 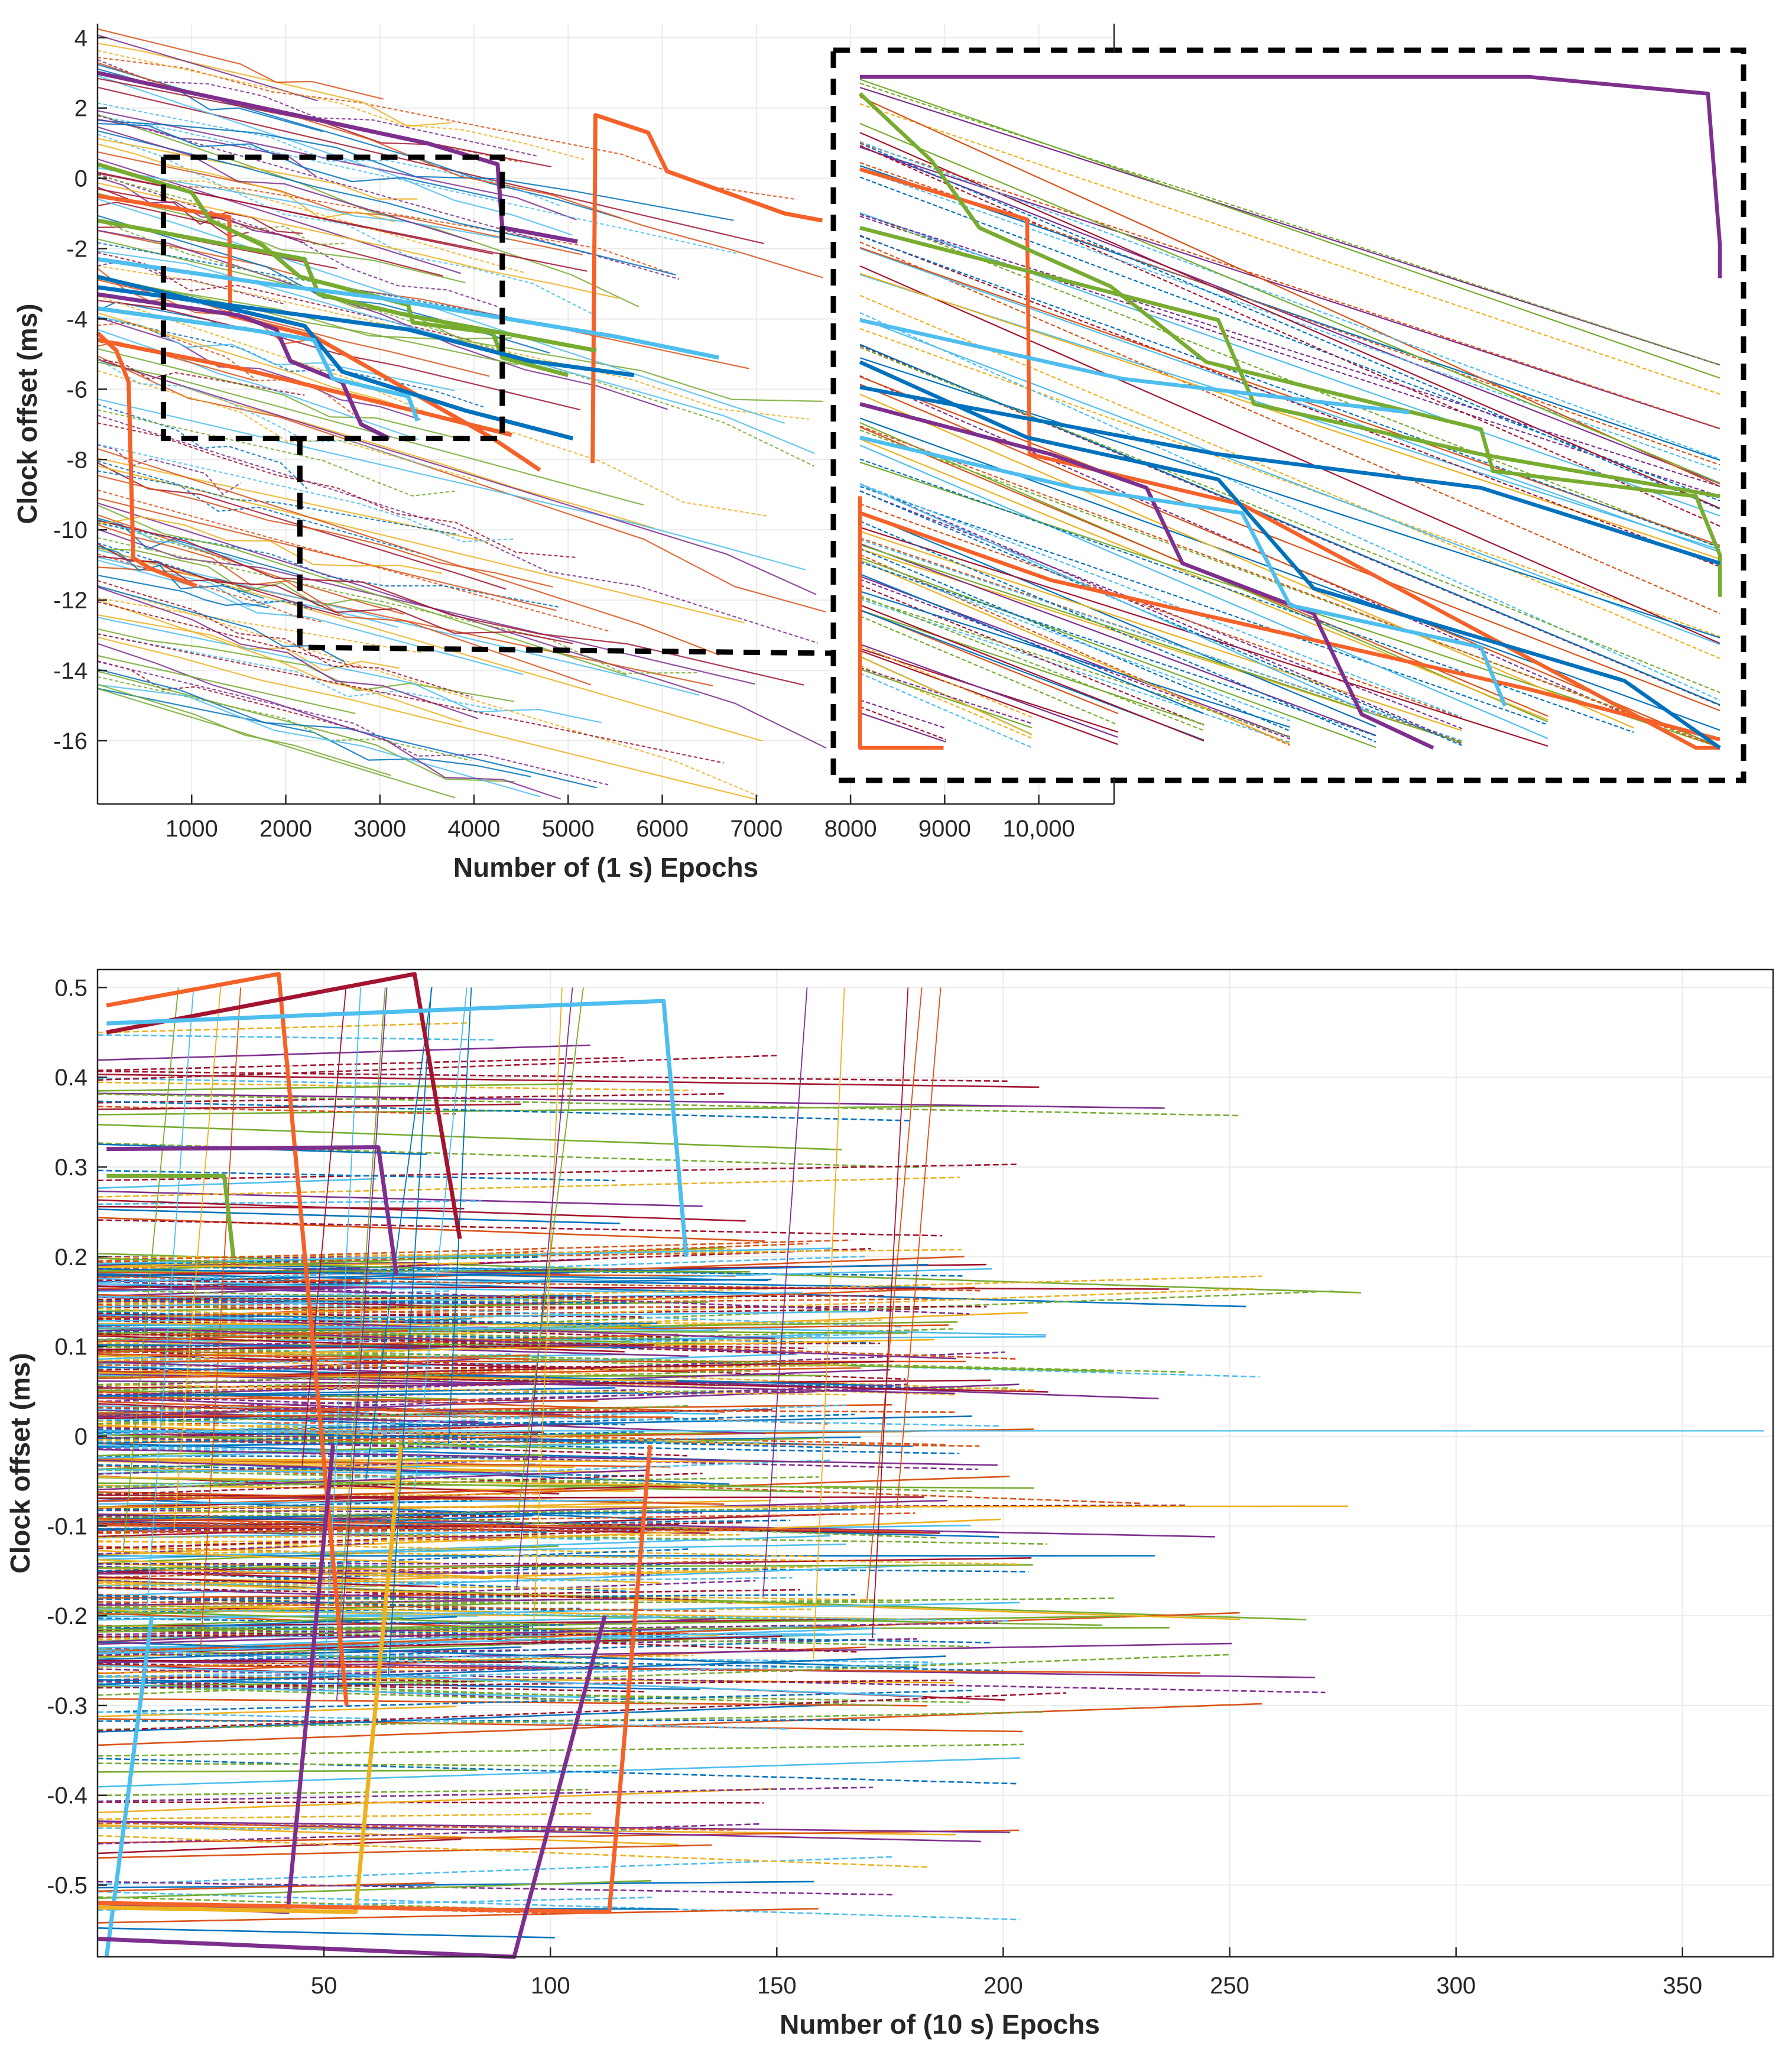 What do you see at coordinates (706, 288) in the screenshot?
I see `top-highlight-orange-A` at bounding box center [706, 288].